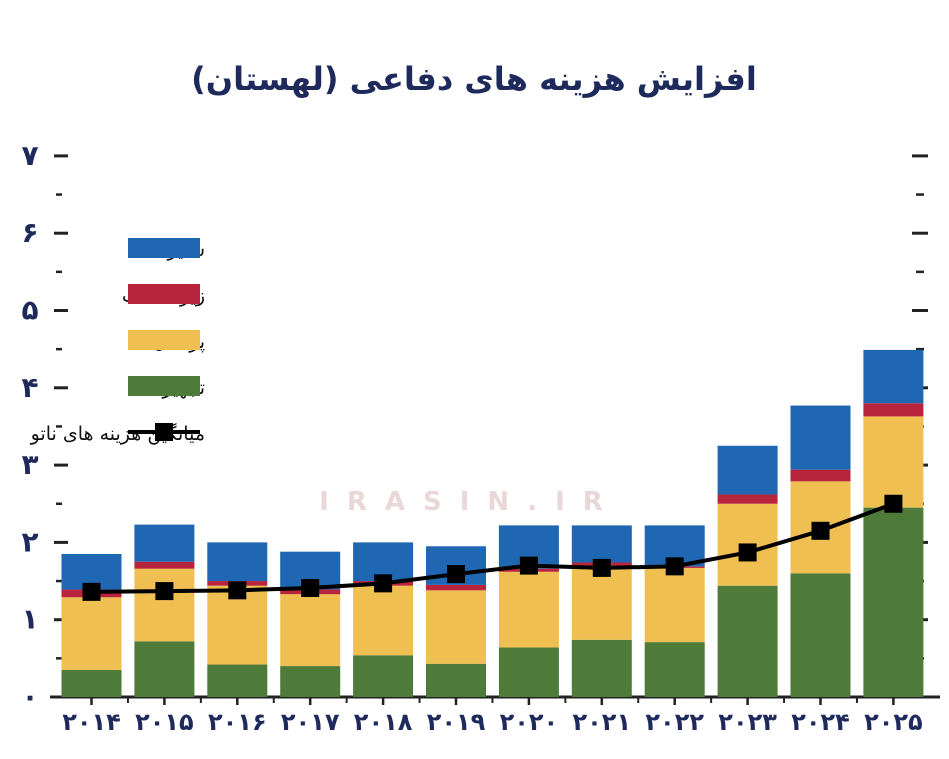 The width and height of the screenshot is (949, 759). I want to click on x-tick-label: ۲۰۱۶, so click(237, 722).